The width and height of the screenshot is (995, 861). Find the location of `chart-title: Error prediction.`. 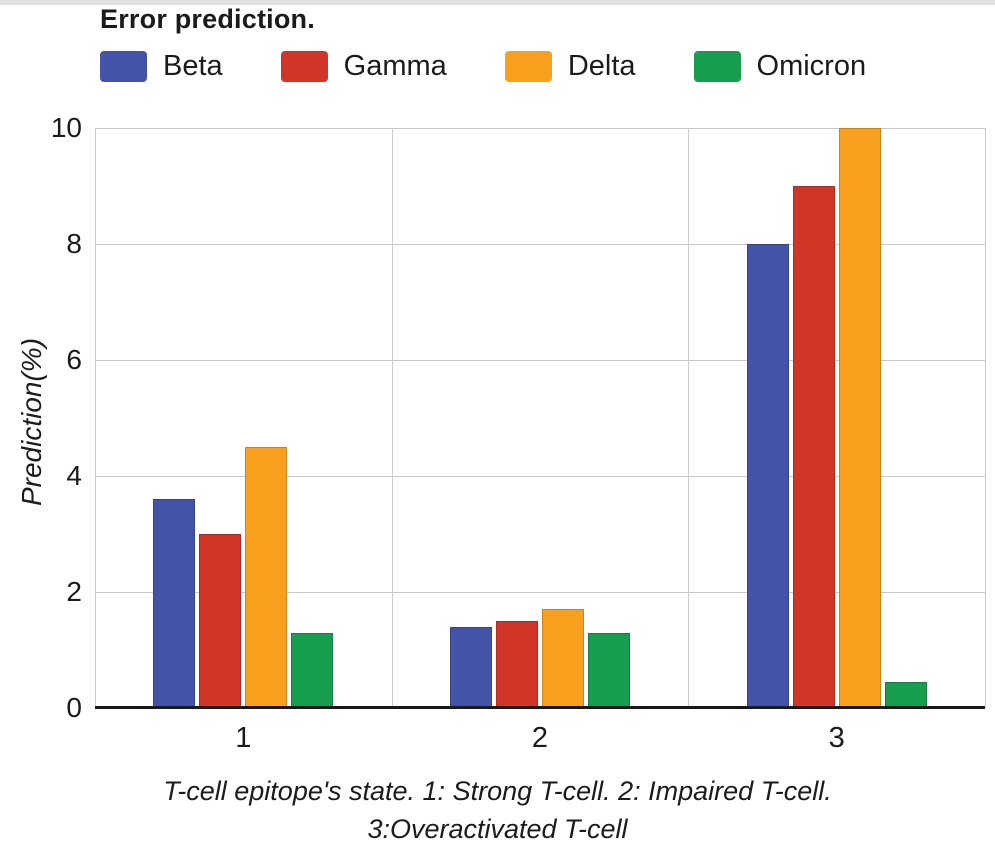

chart-title: Error prediction. is located at coordinates (207, 19).